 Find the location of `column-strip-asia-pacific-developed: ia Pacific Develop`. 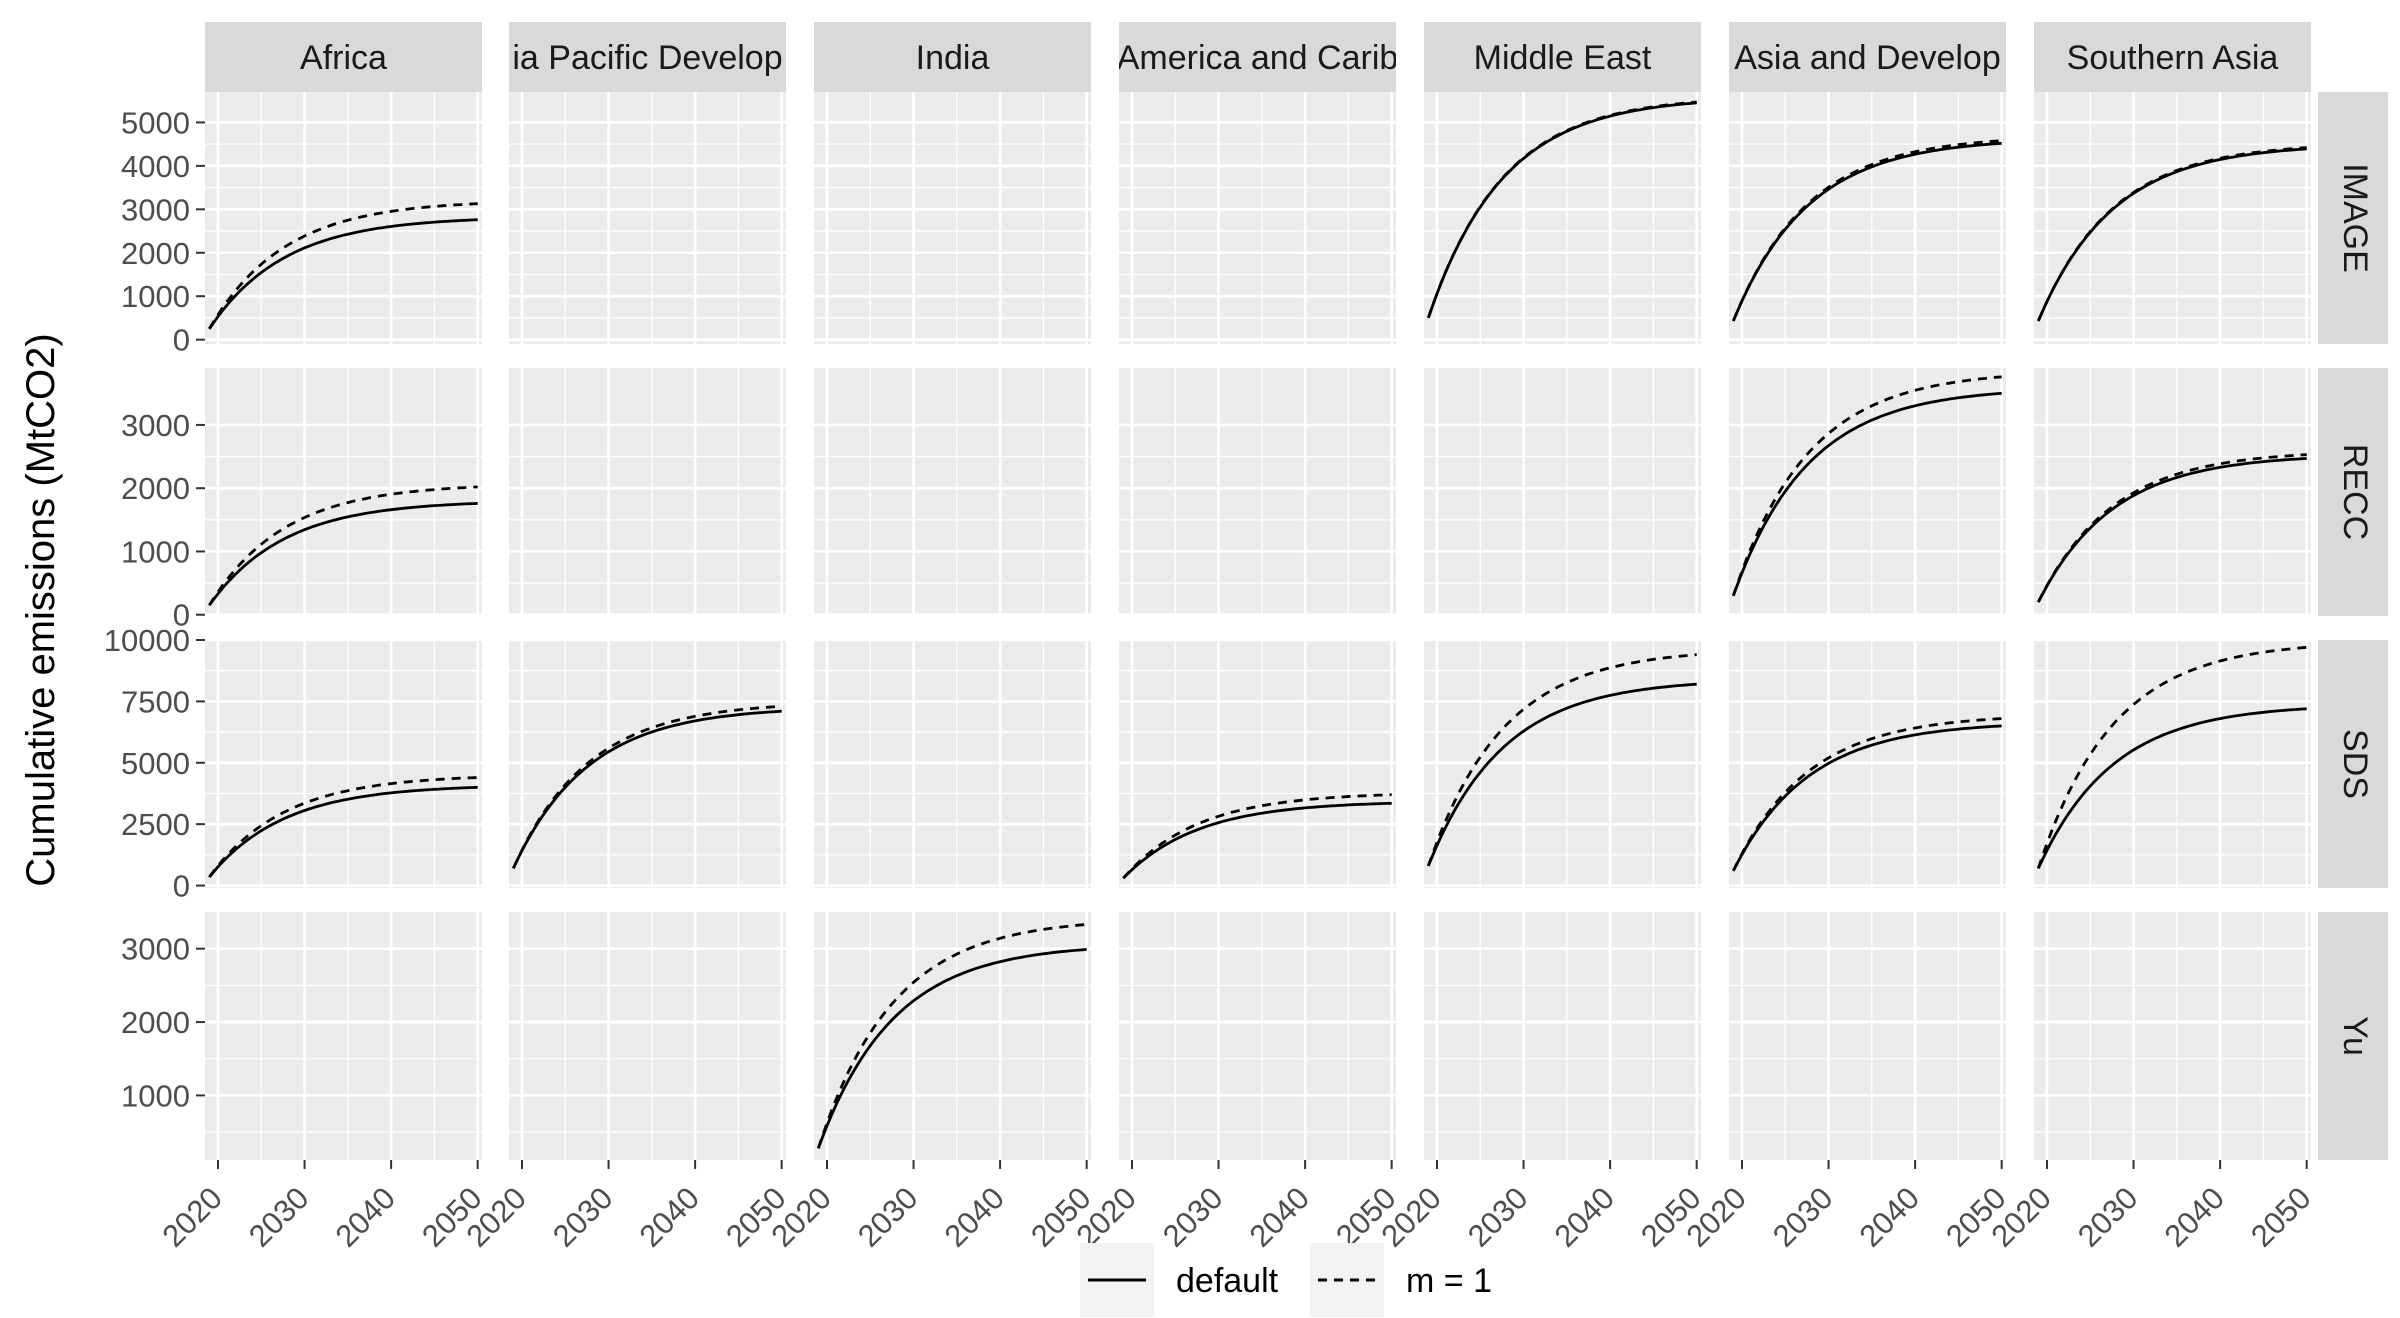

column-strip-asia-pacific-developed: ia Pacific Develop is located at coordinates (647, 57).